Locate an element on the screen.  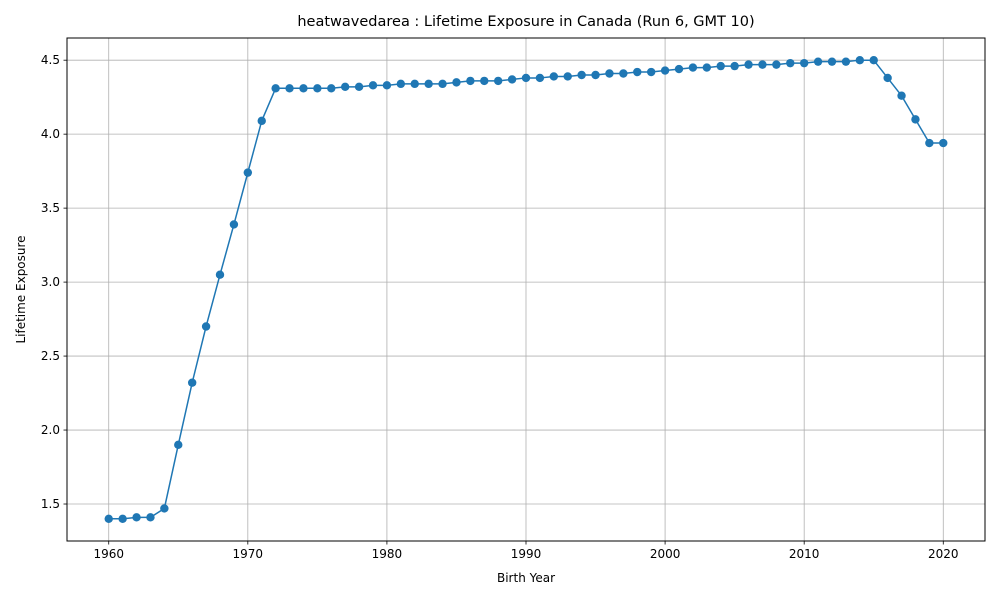
y-tick-label: 2.5 is located at coordinates (50, 356).